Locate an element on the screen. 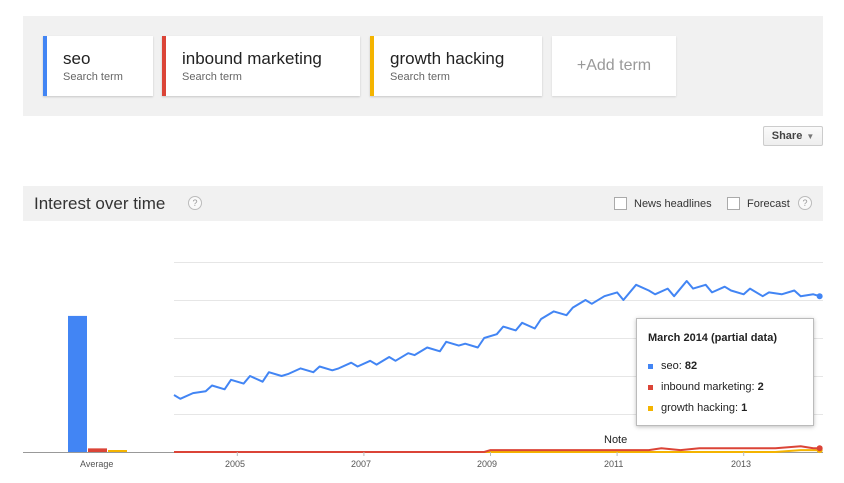 The image size is (844, 483). term-card-growth-hacking: growth hacking Search term is located at coordinates (456, 66).